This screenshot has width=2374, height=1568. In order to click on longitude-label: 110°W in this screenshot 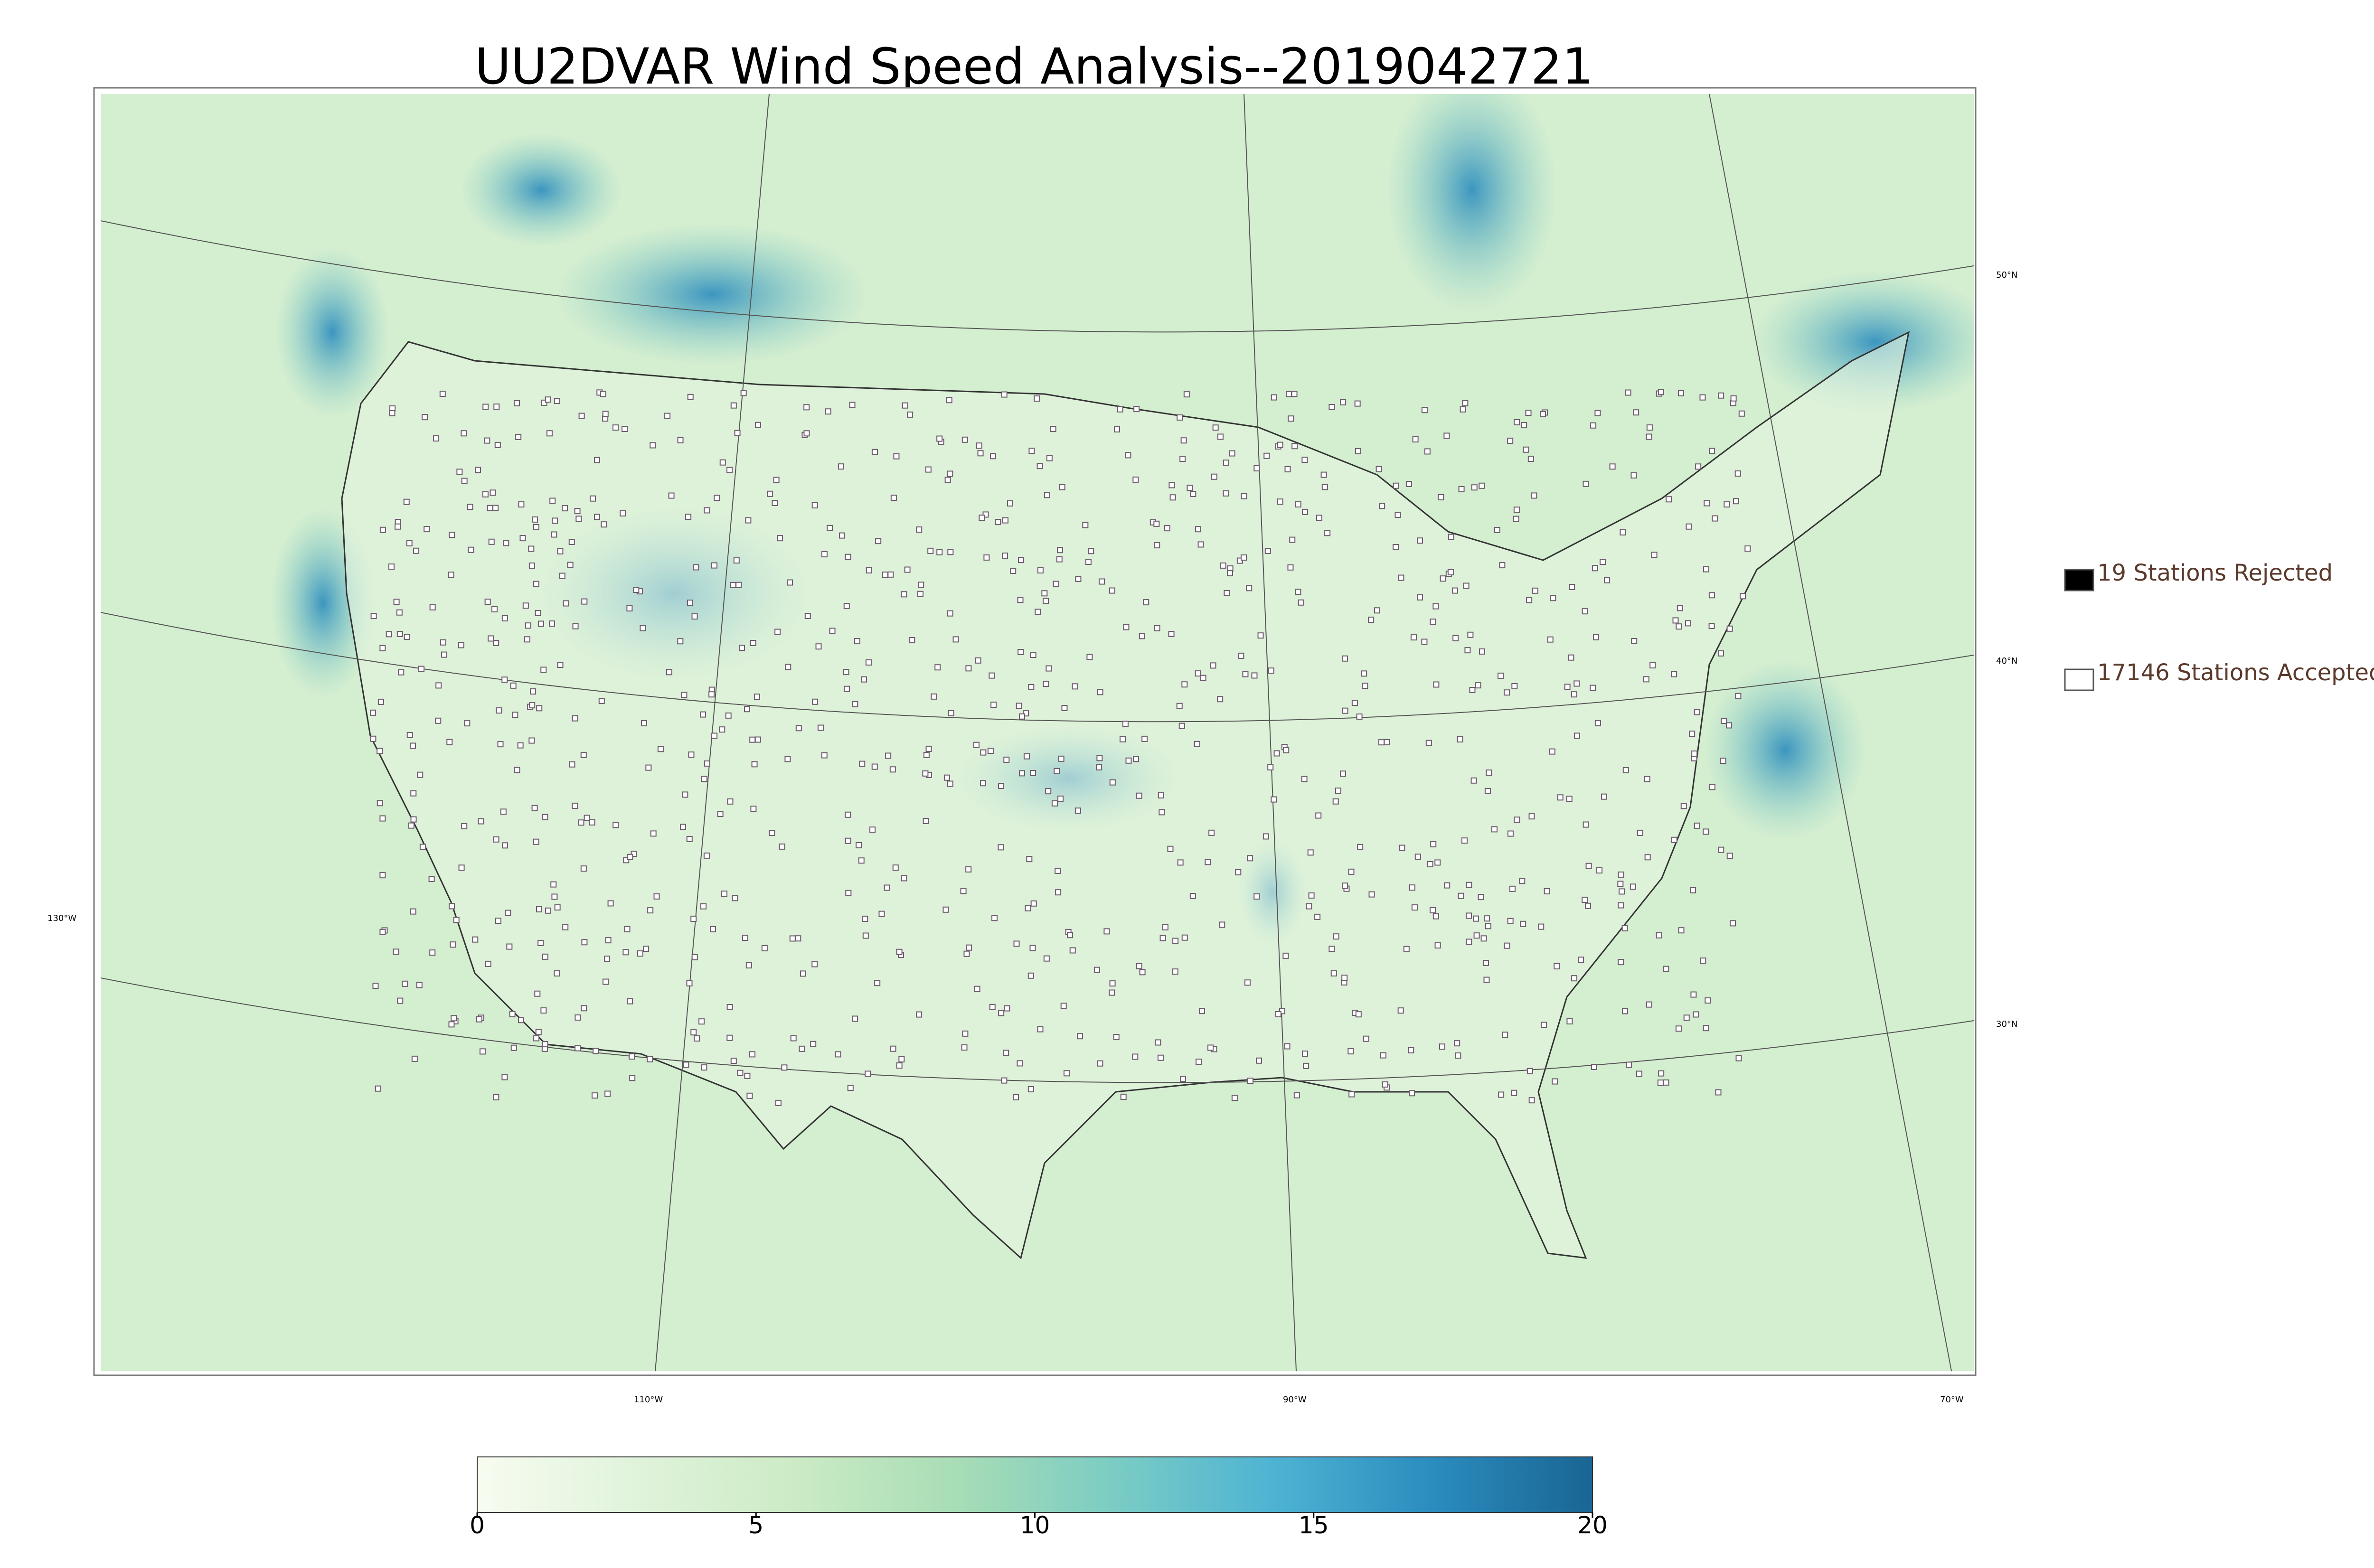, I will do `click(648, 1400)`.